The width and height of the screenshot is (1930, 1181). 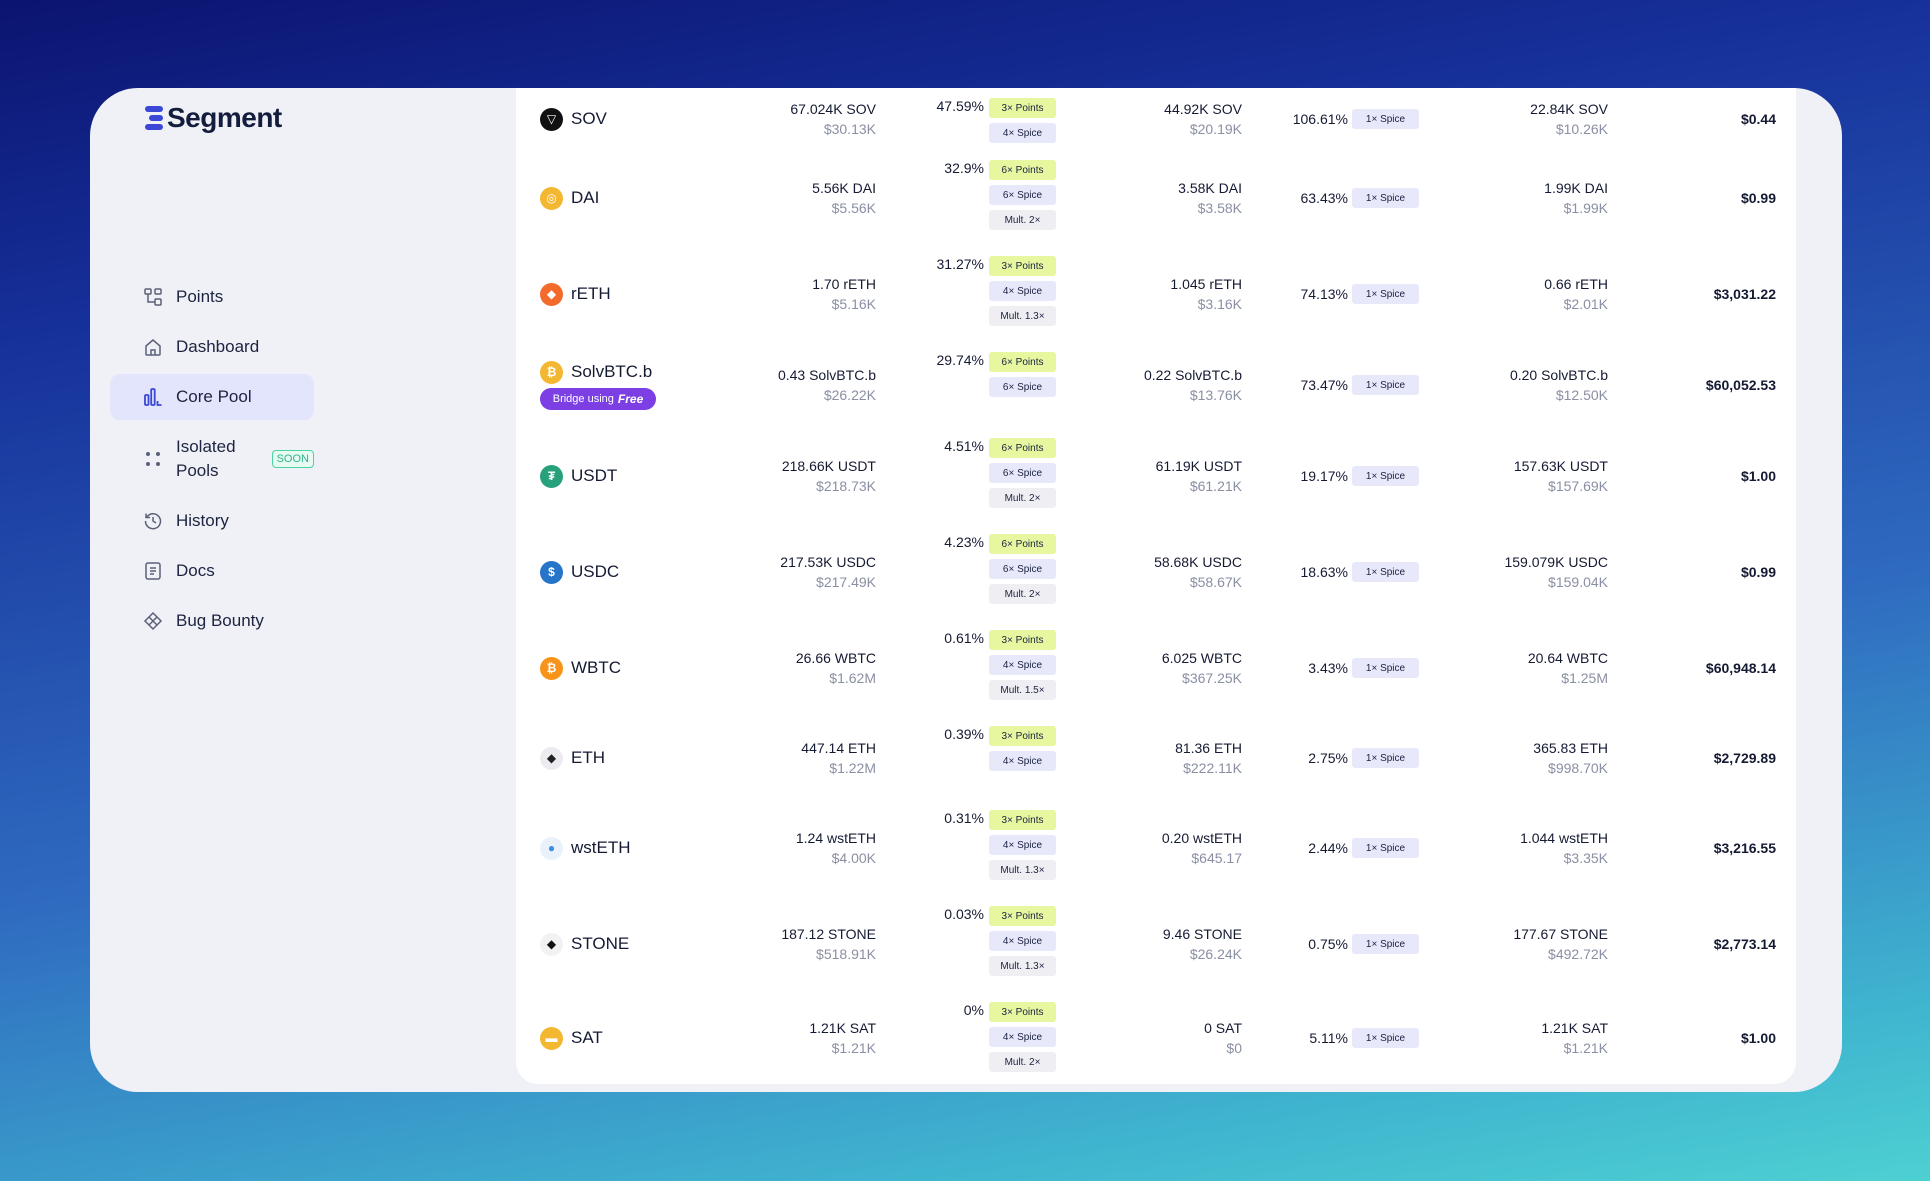 What do you see at coordinates (1328, 944) in the screenshot?
I see `borrow-apy: 0.75%` at bounding box center [1328, 944].